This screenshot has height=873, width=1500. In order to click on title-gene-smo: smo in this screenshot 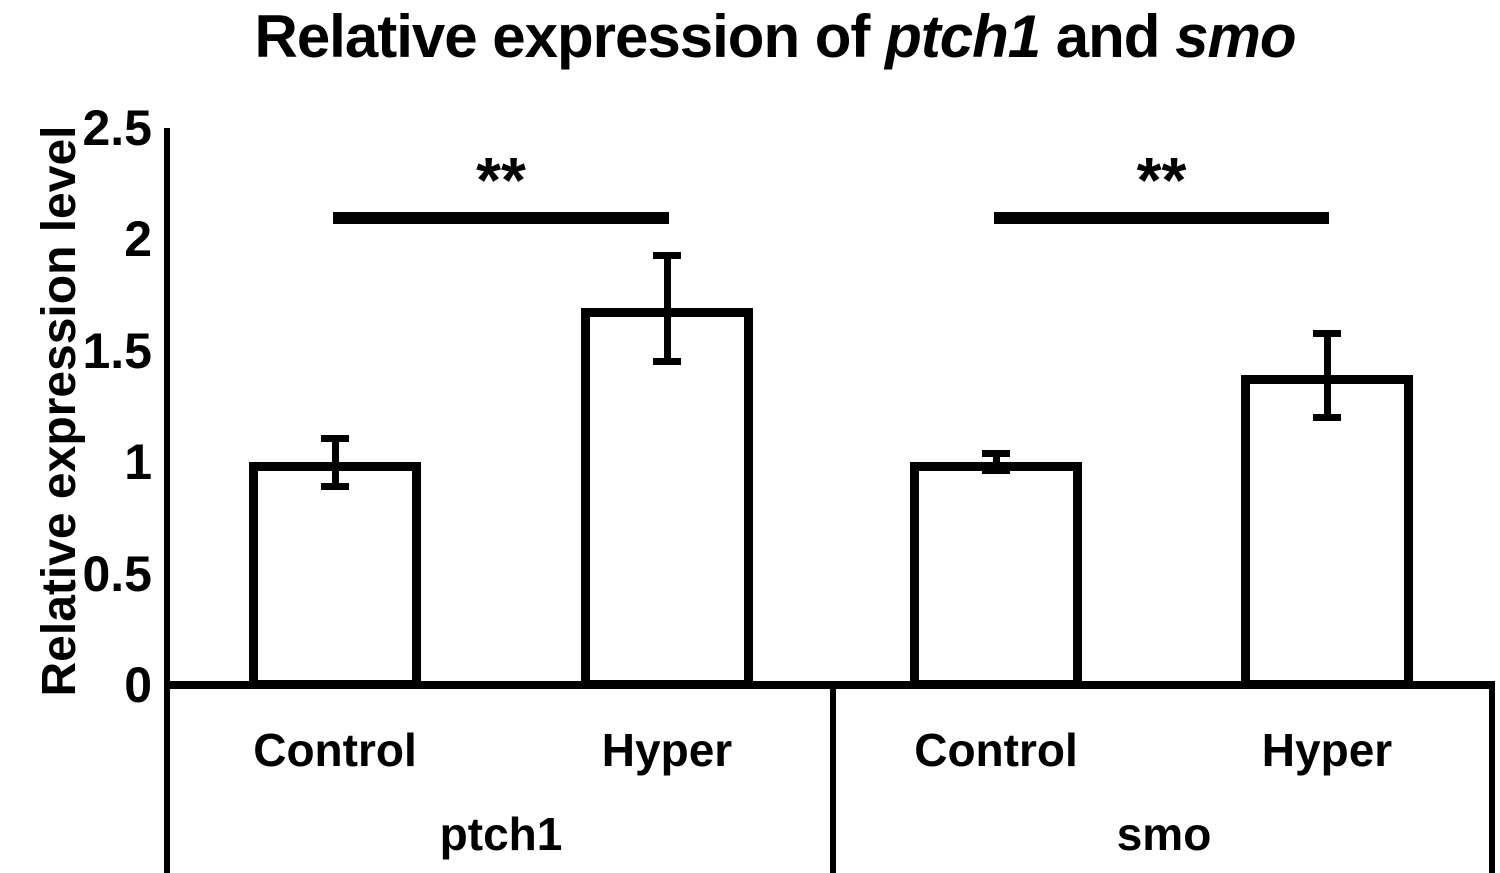, I will do `click(1235, 36)`.